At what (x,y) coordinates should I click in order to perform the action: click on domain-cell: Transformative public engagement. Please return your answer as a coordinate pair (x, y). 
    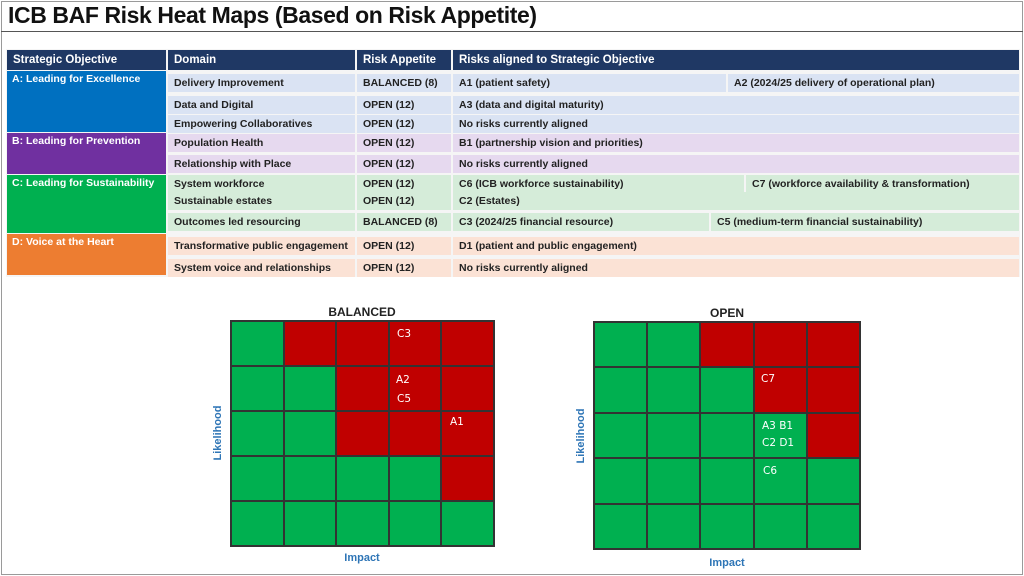
    Looking at the image, I should click on (261, 246).